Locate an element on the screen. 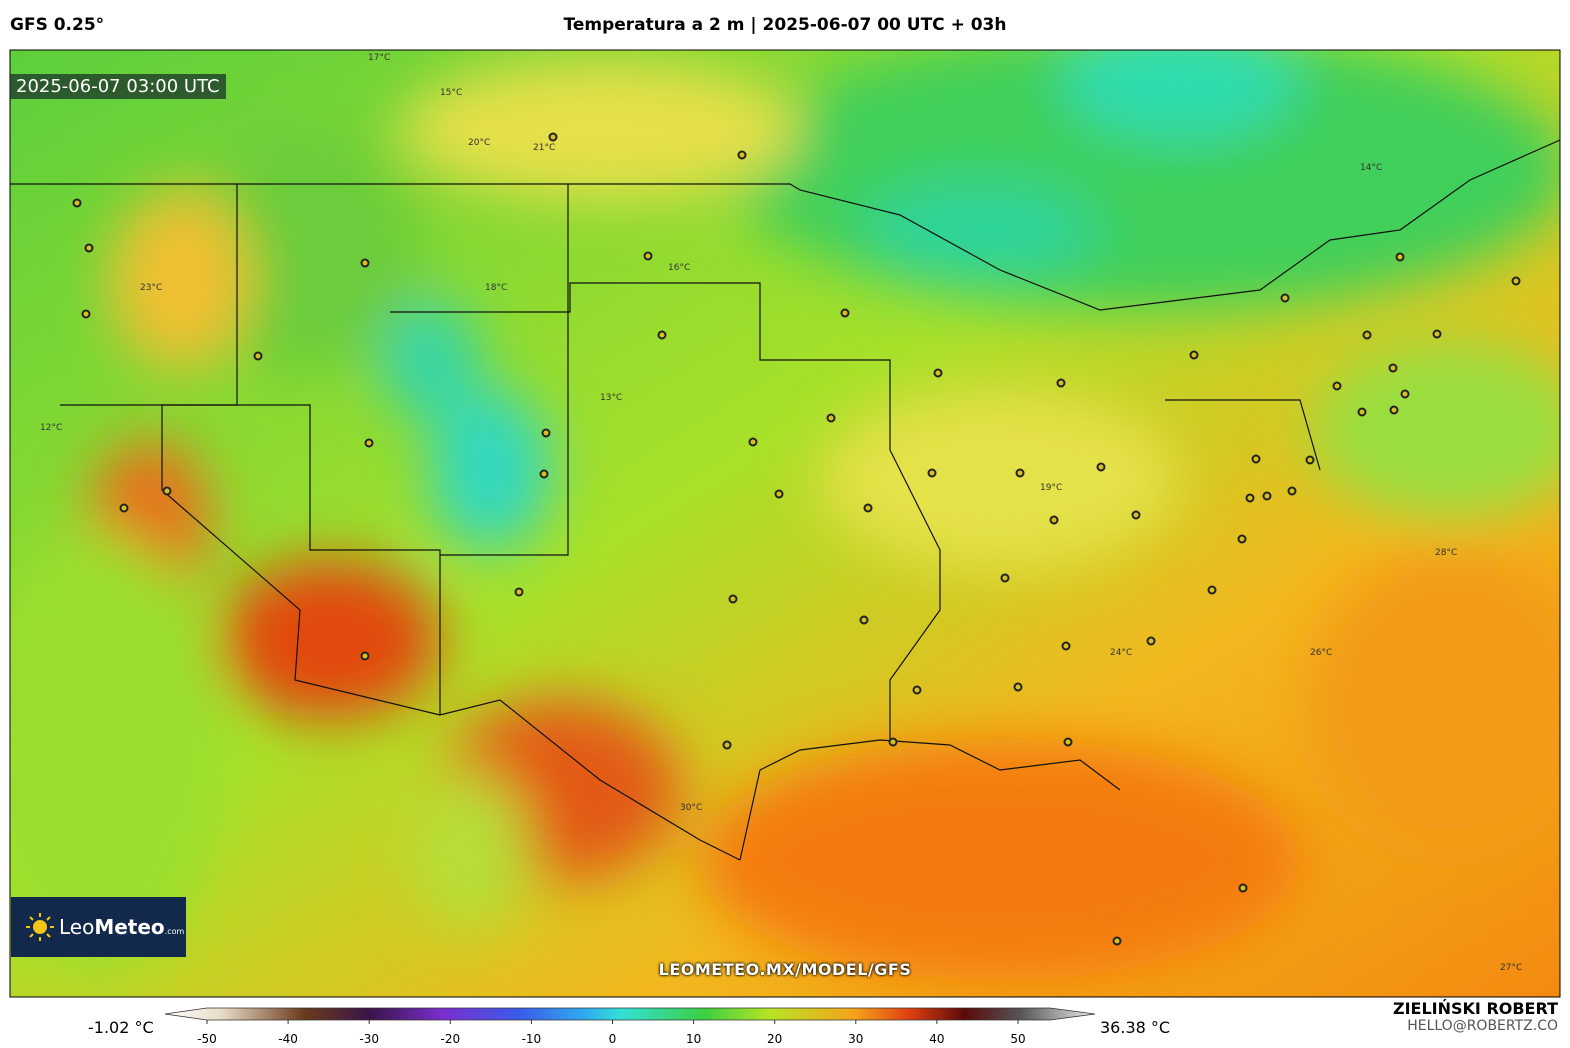 This screenshot has width=1570, height=1048. colorbar-tick-label: -30 is located at coordinates (369, 1039).